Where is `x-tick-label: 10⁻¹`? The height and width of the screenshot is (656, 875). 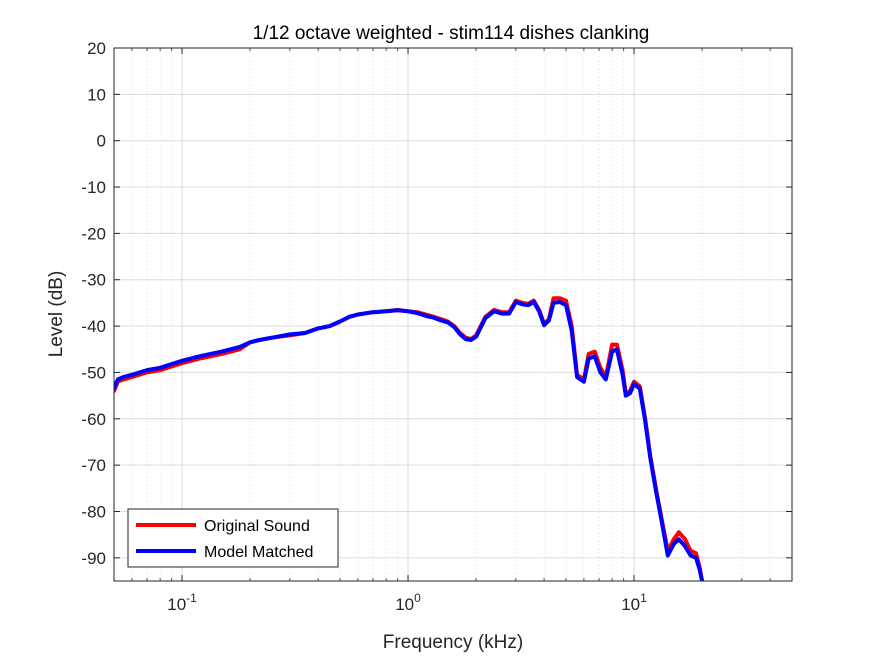 x-tick-label: 10⁻¹ is located at coordinates (182, 602).